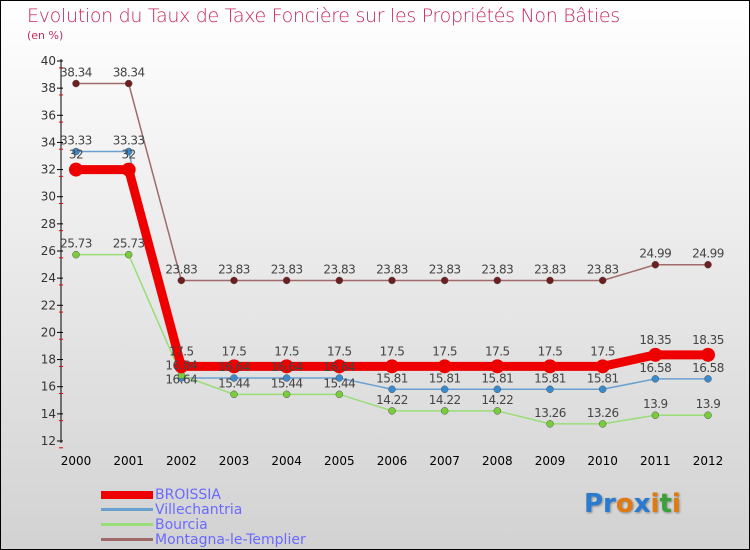  I want to click on proxiti-logo: Proxiti, so click(632, 504).